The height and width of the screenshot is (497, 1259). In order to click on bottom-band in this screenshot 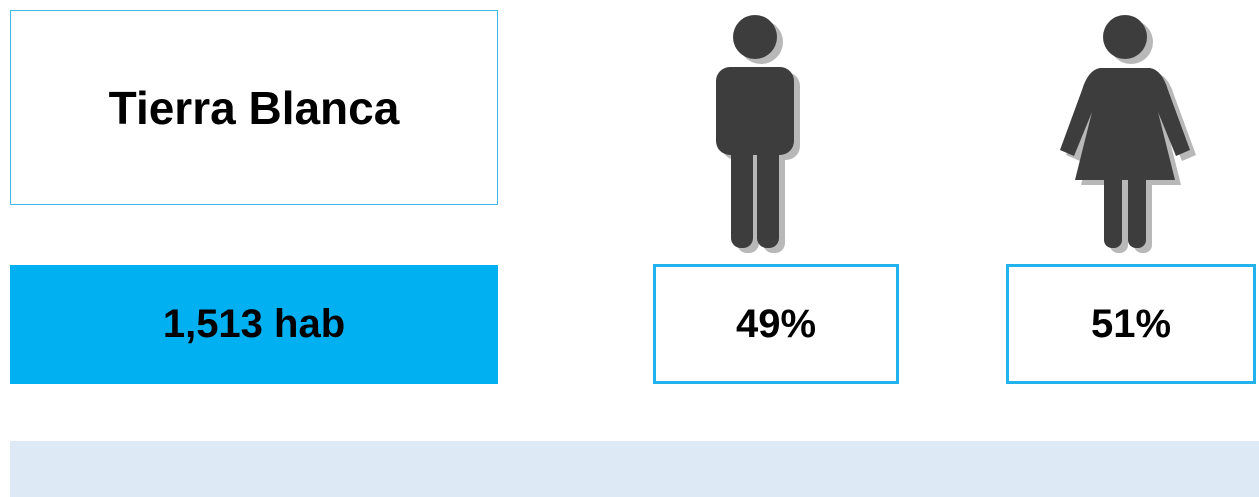, I will do `click(634, 469)`.